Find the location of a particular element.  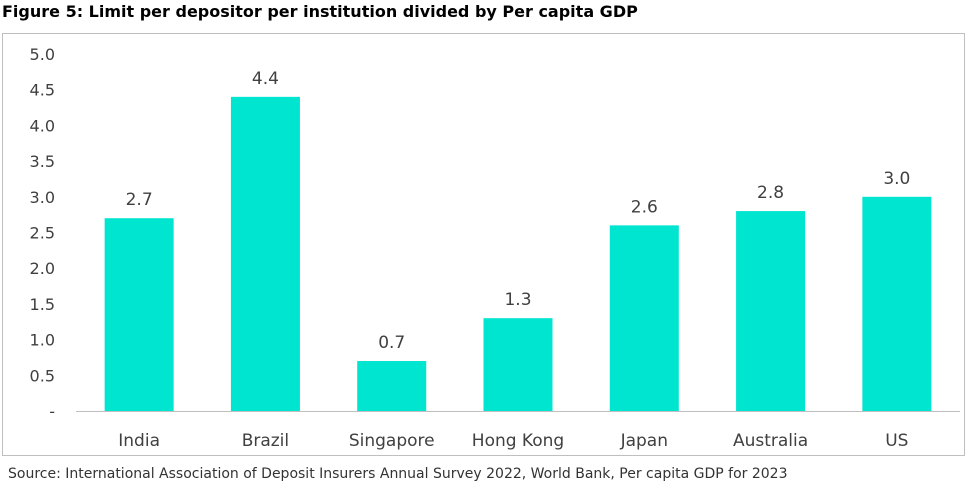

x-tick-label: Singapore is located at coordinates (392, 441).